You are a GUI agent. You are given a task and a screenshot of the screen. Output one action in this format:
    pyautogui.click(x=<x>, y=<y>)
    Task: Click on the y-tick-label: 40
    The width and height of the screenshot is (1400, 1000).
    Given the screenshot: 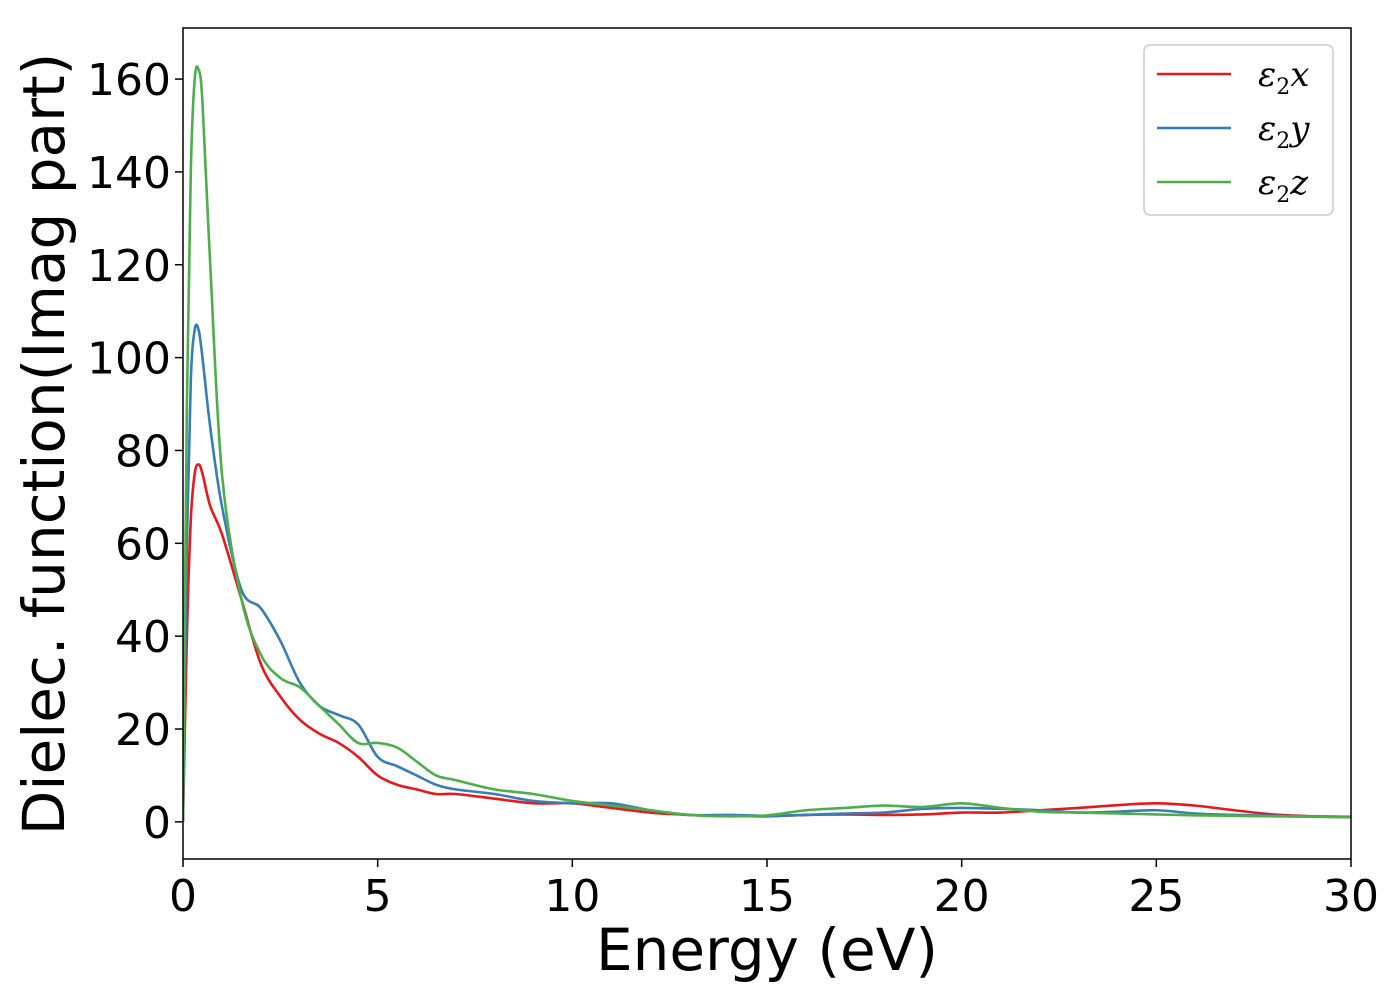 What is the action you would take?
    pyautogui.click(x=143, y=637)
    